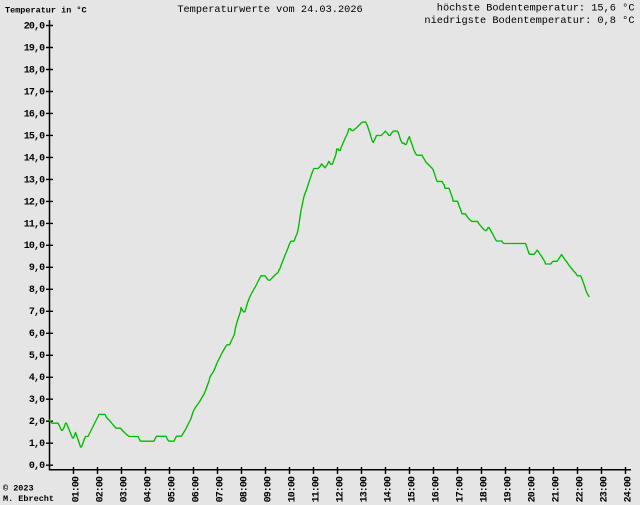  I want to click on svg-text: 22:00, so click(581, 489).